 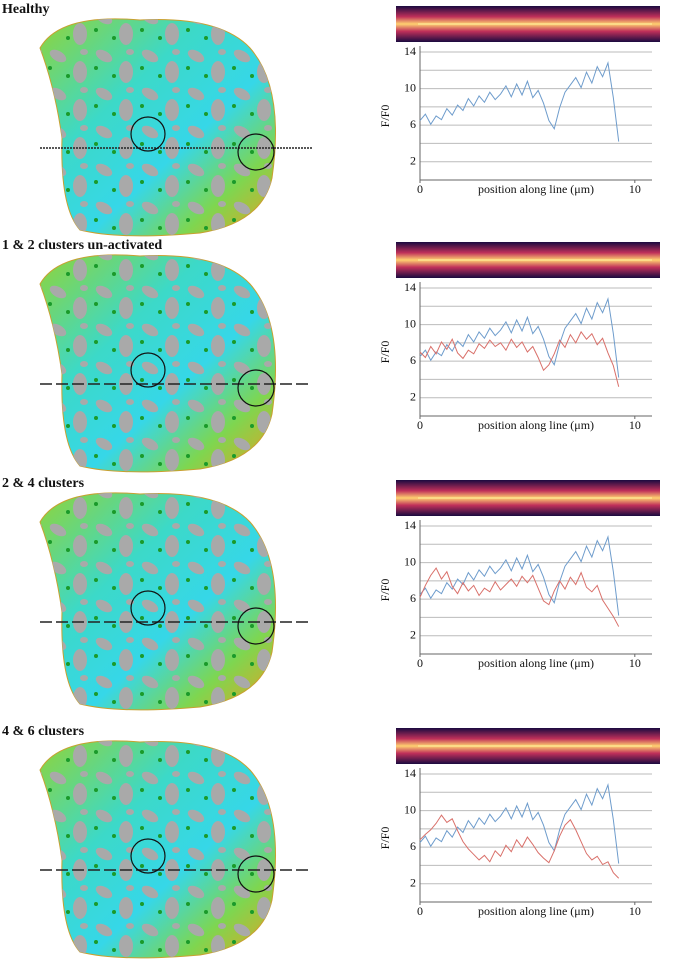 I want to click on panel-title: 2 & 4 clusters, so click(x=43, y=483).